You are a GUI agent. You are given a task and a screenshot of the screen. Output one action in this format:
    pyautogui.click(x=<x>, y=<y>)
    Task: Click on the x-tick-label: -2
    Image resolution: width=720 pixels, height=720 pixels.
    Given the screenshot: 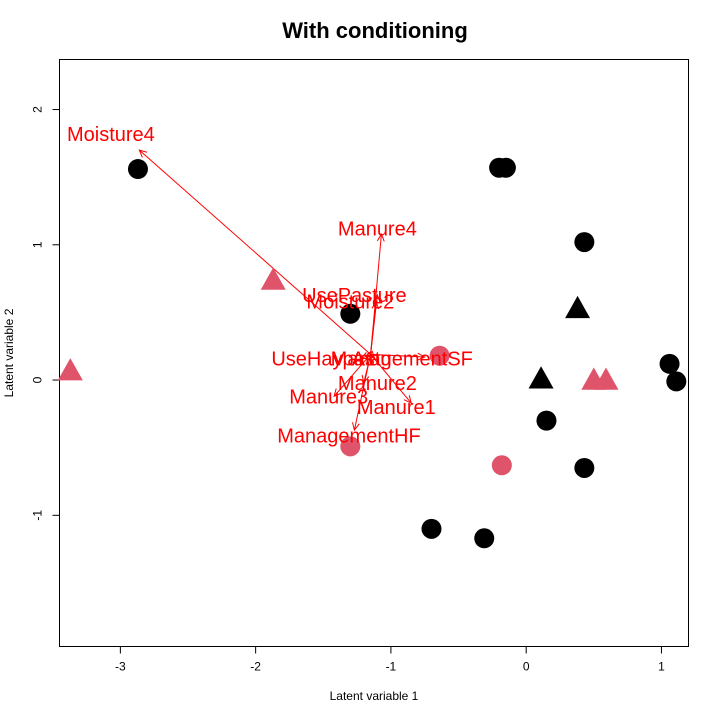 What is the action you would take?
    pyautogui.click(x=255, y=667)
    